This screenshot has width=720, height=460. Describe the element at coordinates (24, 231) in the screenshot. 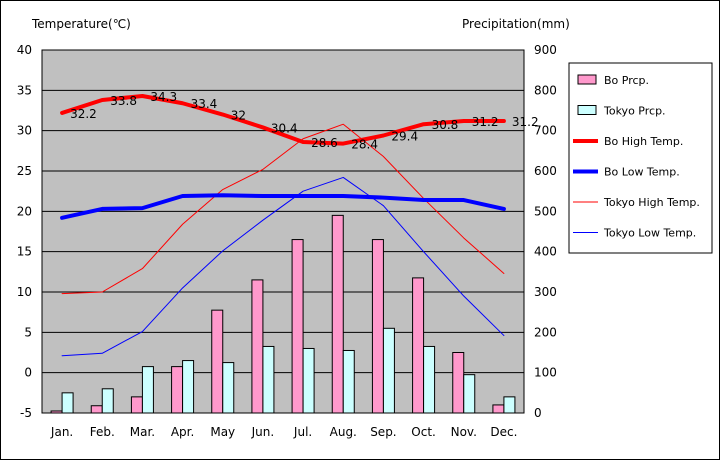

I see `left-axis-ticks: 40 35 30 25 20 15 10 5 0 -5` at that location.